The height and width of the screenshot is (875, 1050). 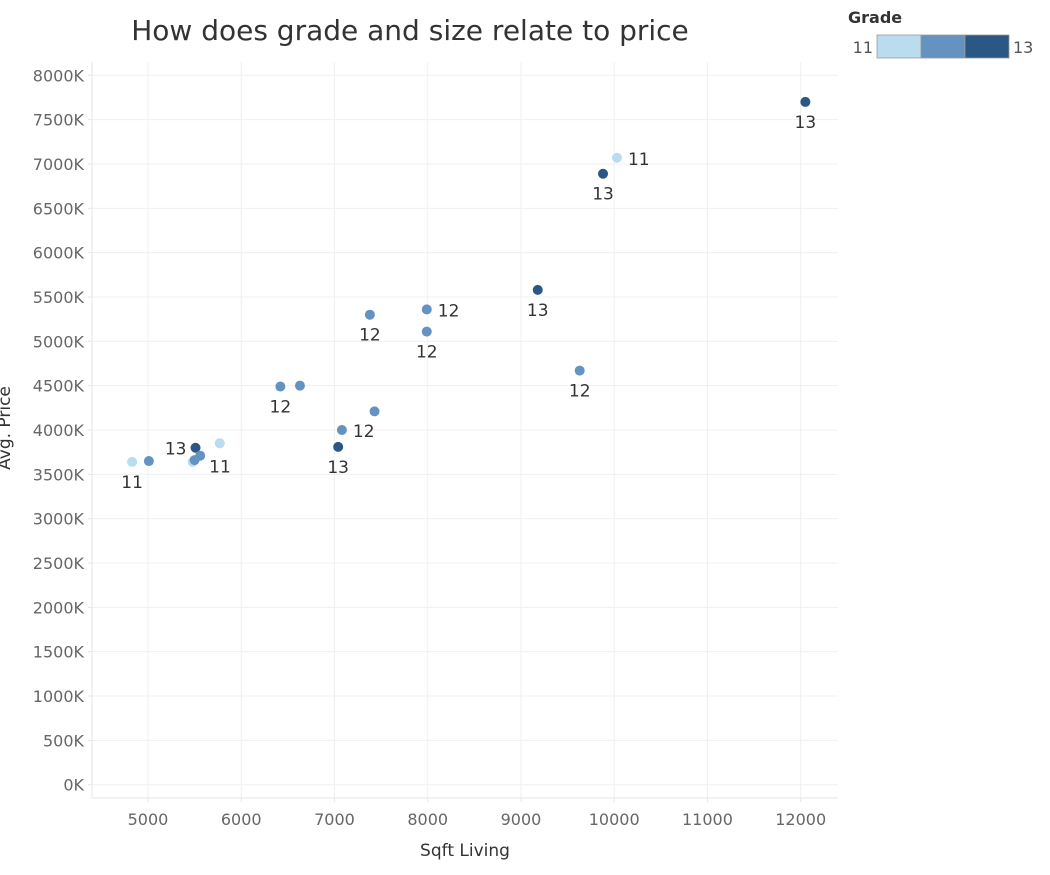 I want to click on legend-max-label: 13, so click(x=1023, y=47).